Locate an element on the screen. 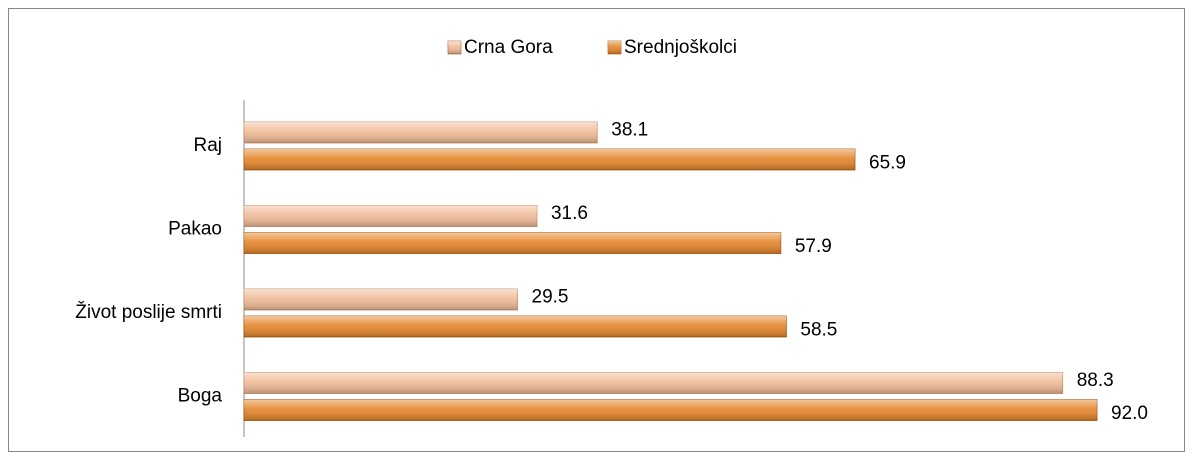 The width and height of the screenshot is (1193, 463). y-tick-label: Život poslije smrti is located at coordinates (148, 312).